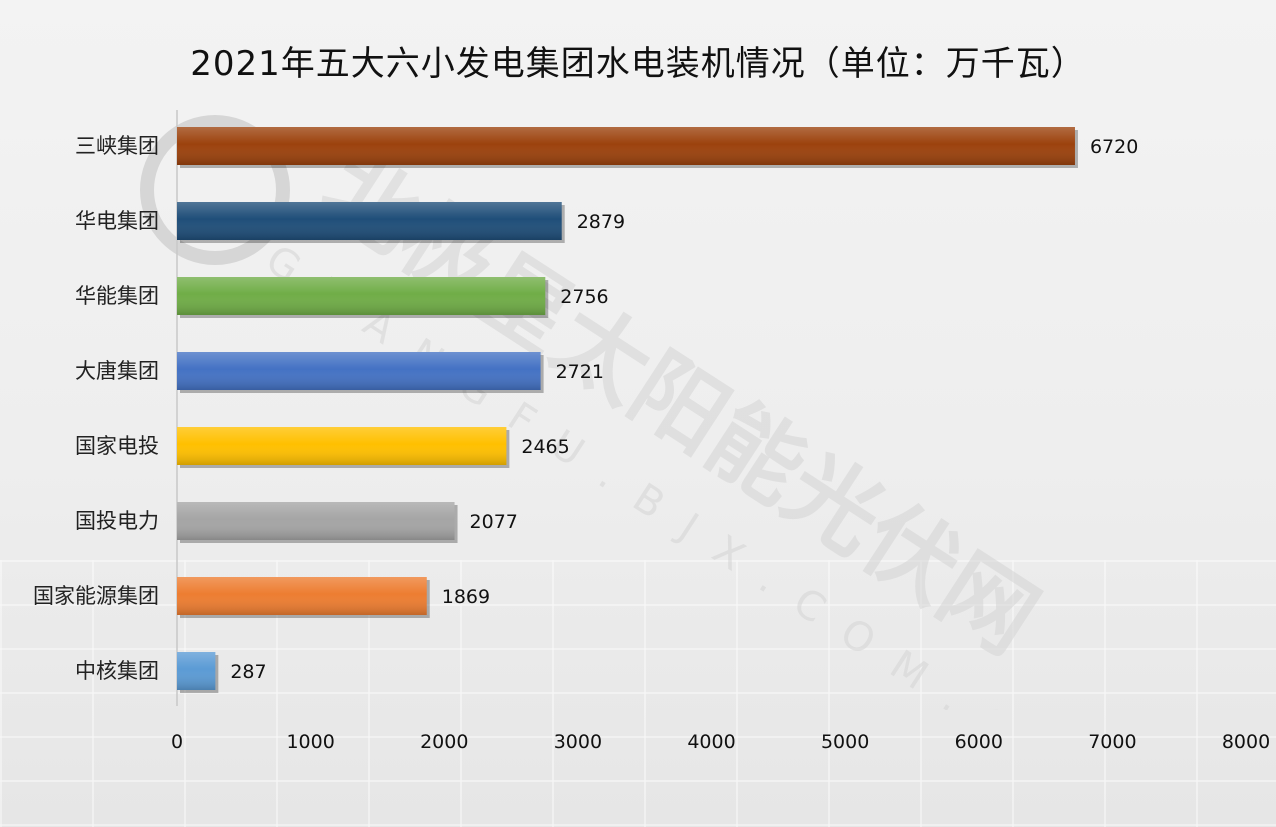 This screenshot has width=1276, height=827. I want to click on x-tick-label: 3000, so click(578, 742).